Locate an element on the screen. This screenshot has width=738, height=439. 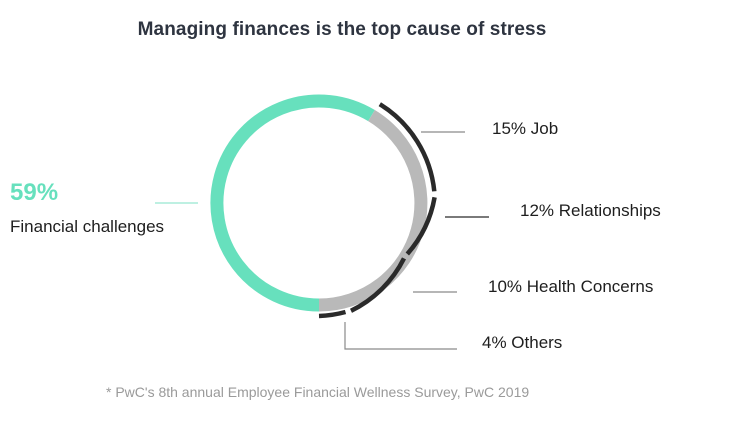
label-job: 15% Job is located at coordinates (525, 128).